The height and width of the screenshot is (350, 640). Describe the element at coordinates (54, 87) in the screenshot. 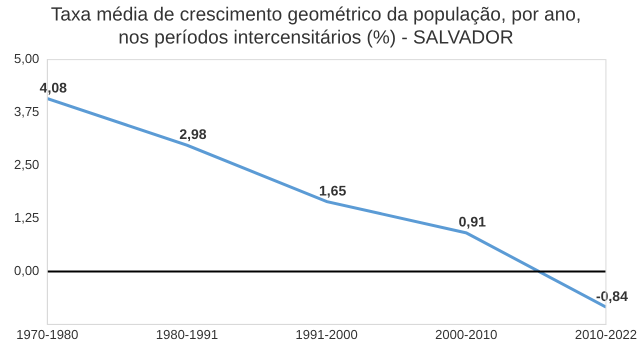

I see `data-label: 4,08` at that location.